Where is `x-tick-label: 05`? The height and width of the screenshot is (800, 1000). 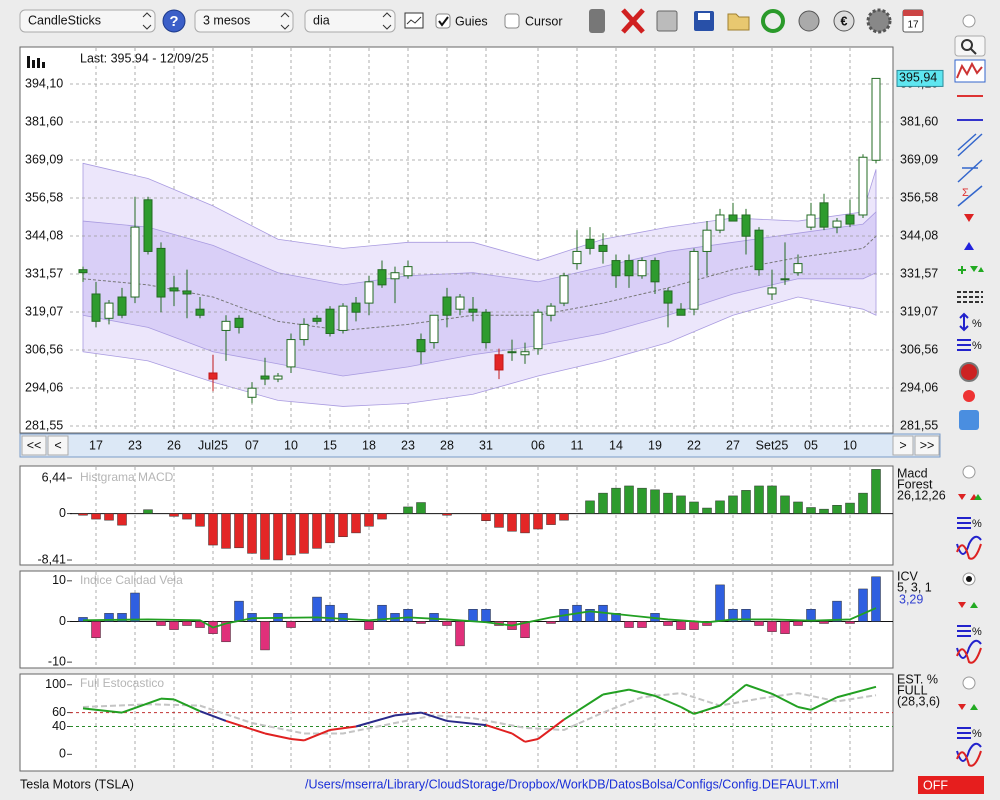
x-tick-label: 05 is located at coordinates (811, 445).